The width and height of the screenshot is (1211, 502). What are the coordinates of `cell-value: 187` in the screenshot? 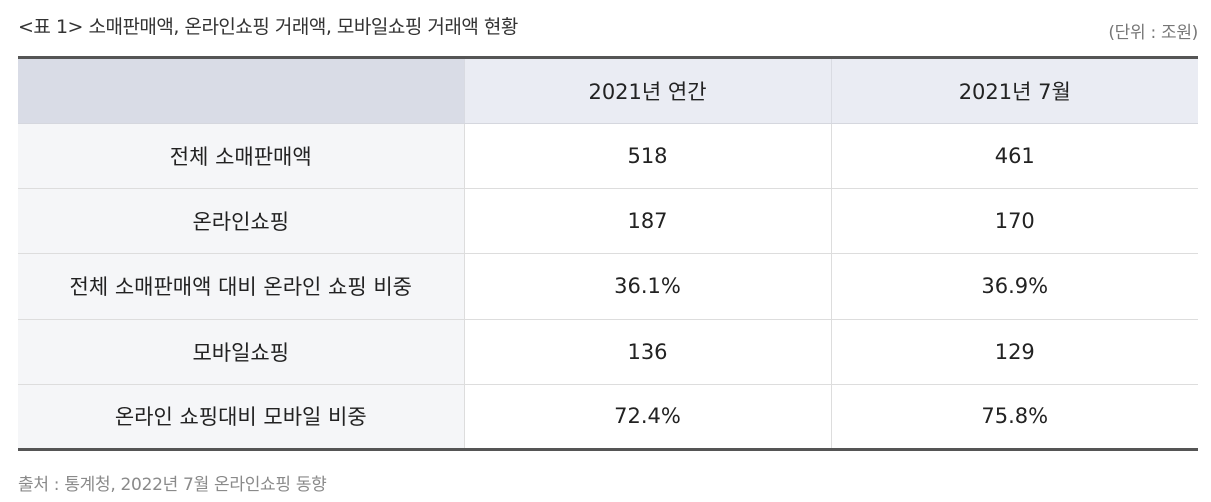 It's located at (647, 221).